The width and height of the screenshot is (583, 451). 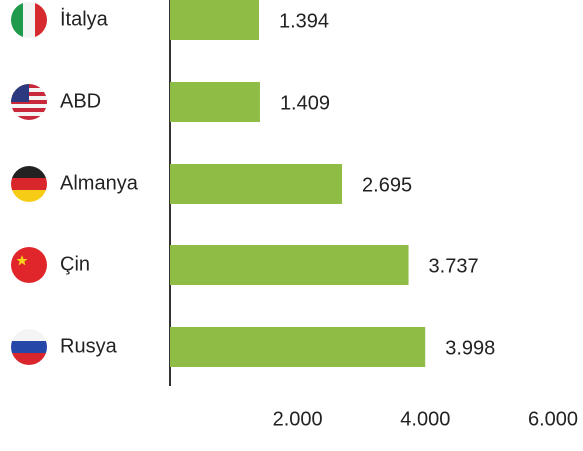 I want to click on value-label: 1.409, so click(x=305, y=103).